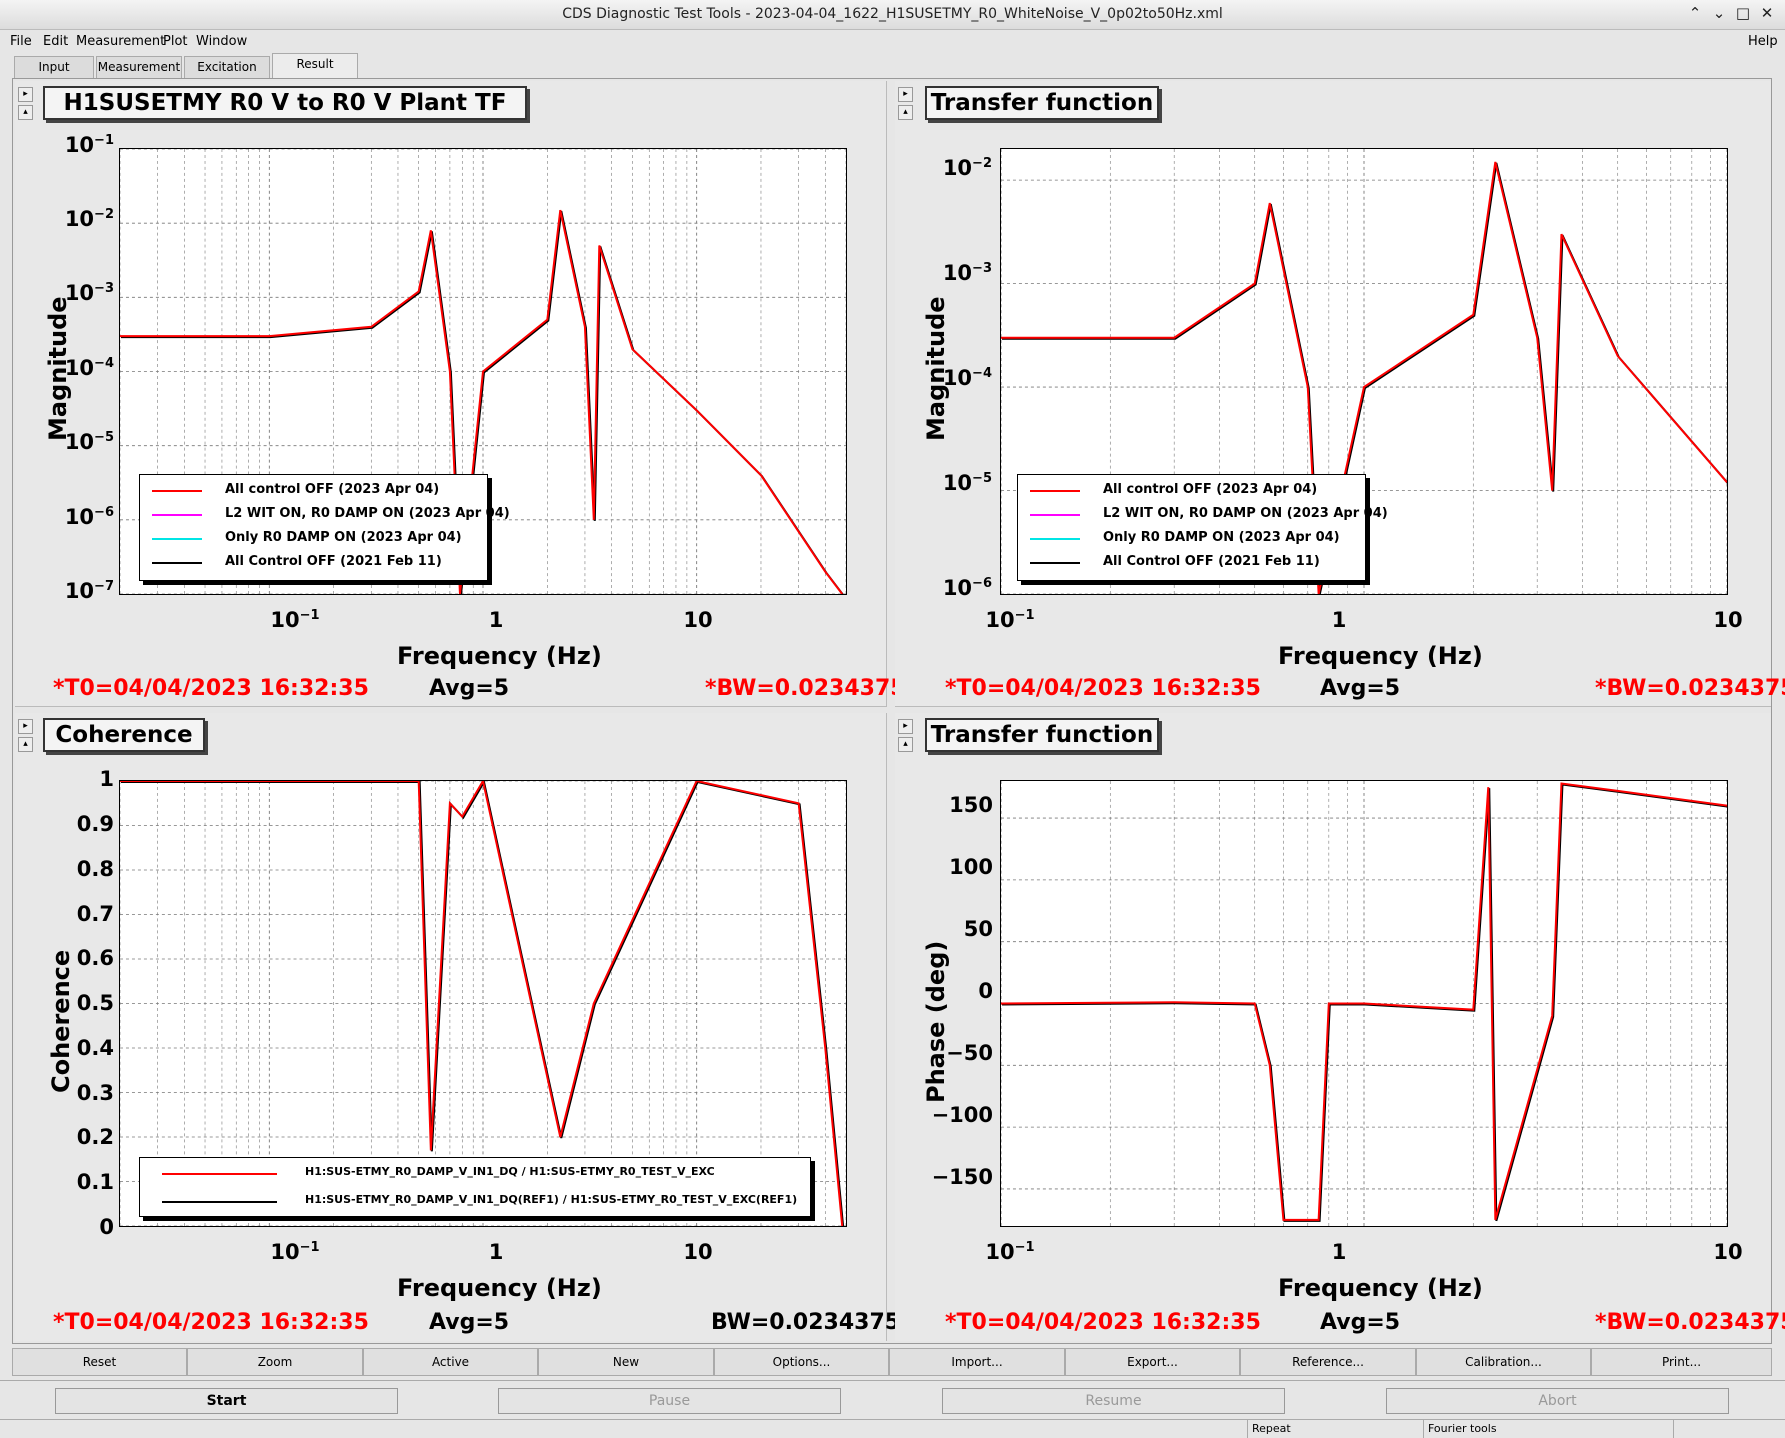  What do you see at coordinates (89, 219) in the screenshot?
I see `ytick: 10−2` at bounding box center [89, 219].